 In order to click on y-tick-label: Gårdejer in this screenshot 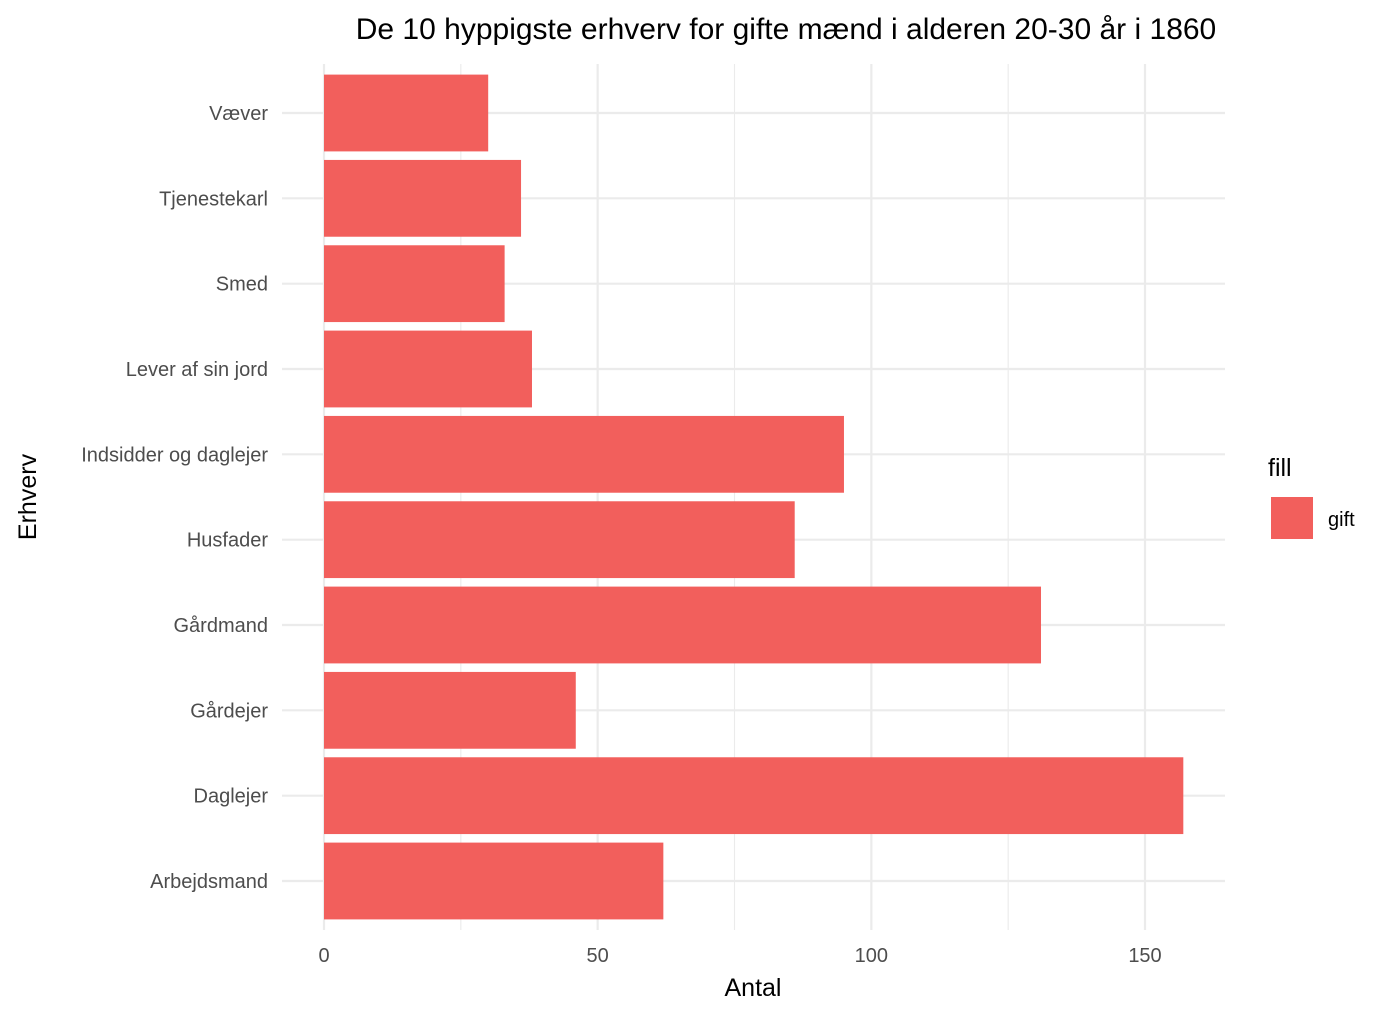, I will do `click(229, 711)`.